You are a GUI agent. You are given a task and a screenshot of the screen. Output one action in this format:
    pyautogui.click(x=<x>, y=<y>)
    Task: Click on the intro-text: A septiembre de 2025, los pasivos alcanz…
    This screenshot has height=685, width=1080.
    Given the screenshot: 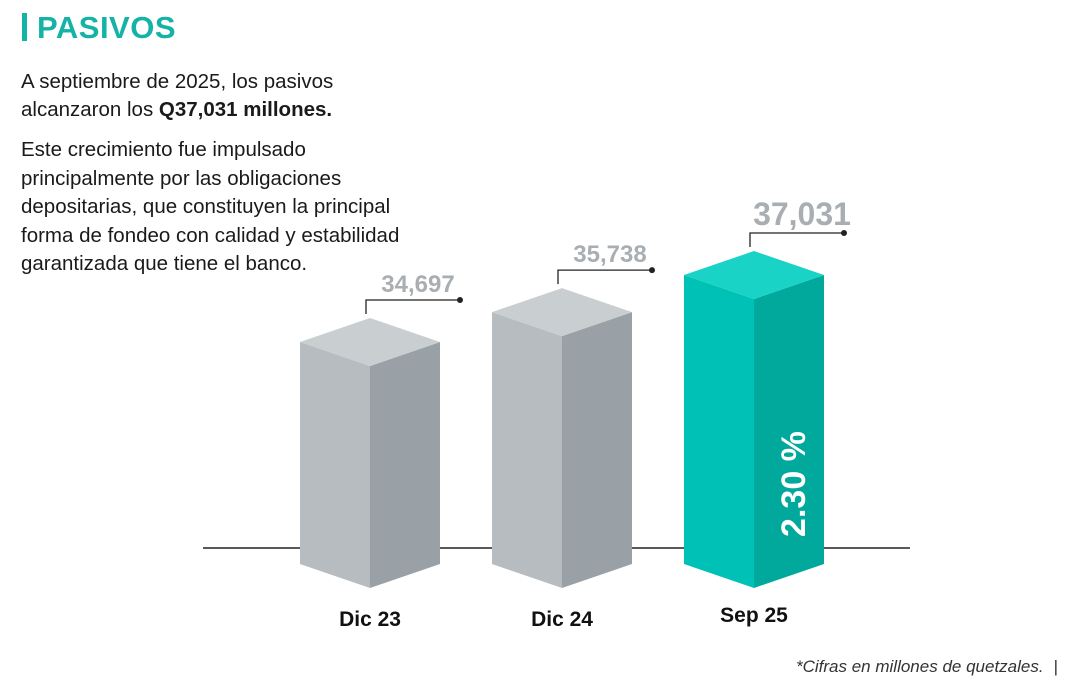 What is the action you would take?
    pyautogui.click(x=211, y=96)
    